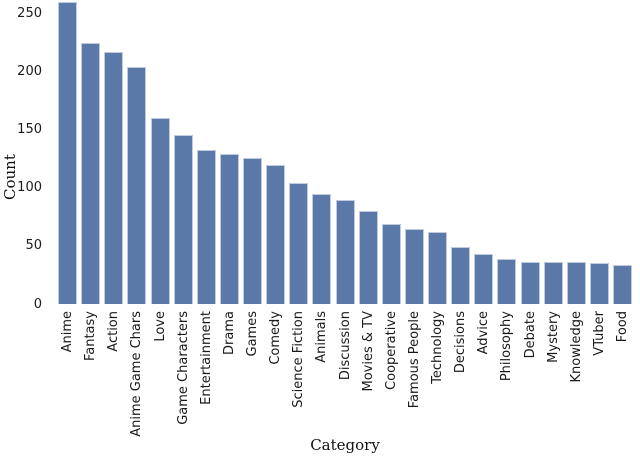 The height and width of the screenshot is (460, 640). I want to click on bar-fantasy, so click(91, 173).